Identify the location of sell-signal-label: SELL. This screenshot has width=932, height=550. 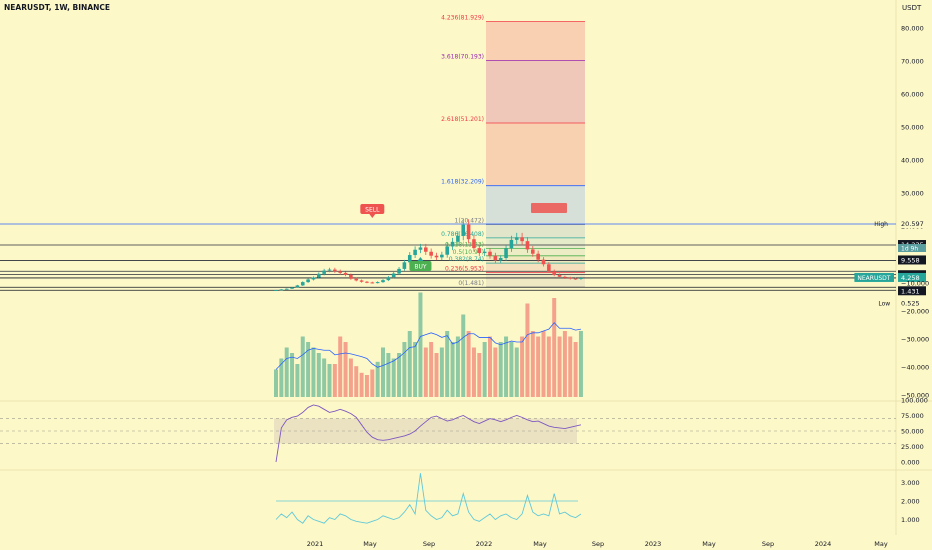
(372, 210).